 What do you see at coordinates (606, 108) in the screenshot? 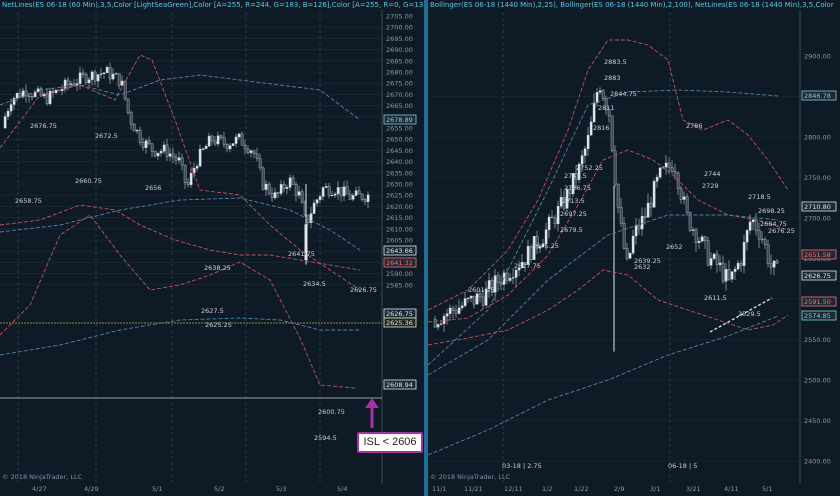
I see `price-annotation: 2811` at bounding box center [606, 108].